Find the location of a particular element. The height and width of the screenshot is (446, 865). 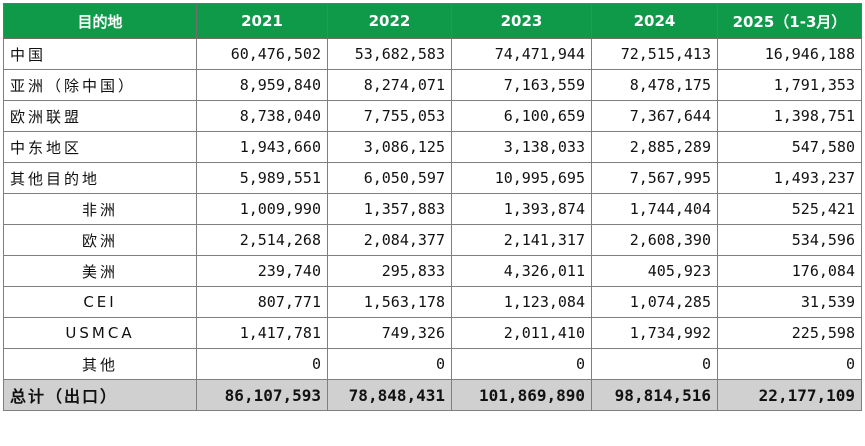

cell-2025: 225,598 is located at coordinates (789, 333).